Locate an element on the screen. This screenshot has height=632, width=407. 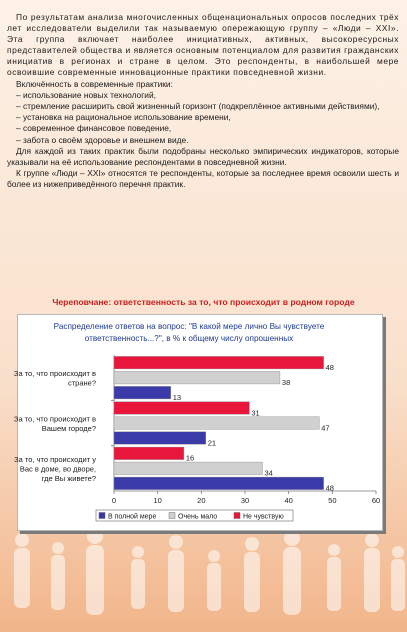
legend-label: Очень мало is located at coordinates (197, 516).